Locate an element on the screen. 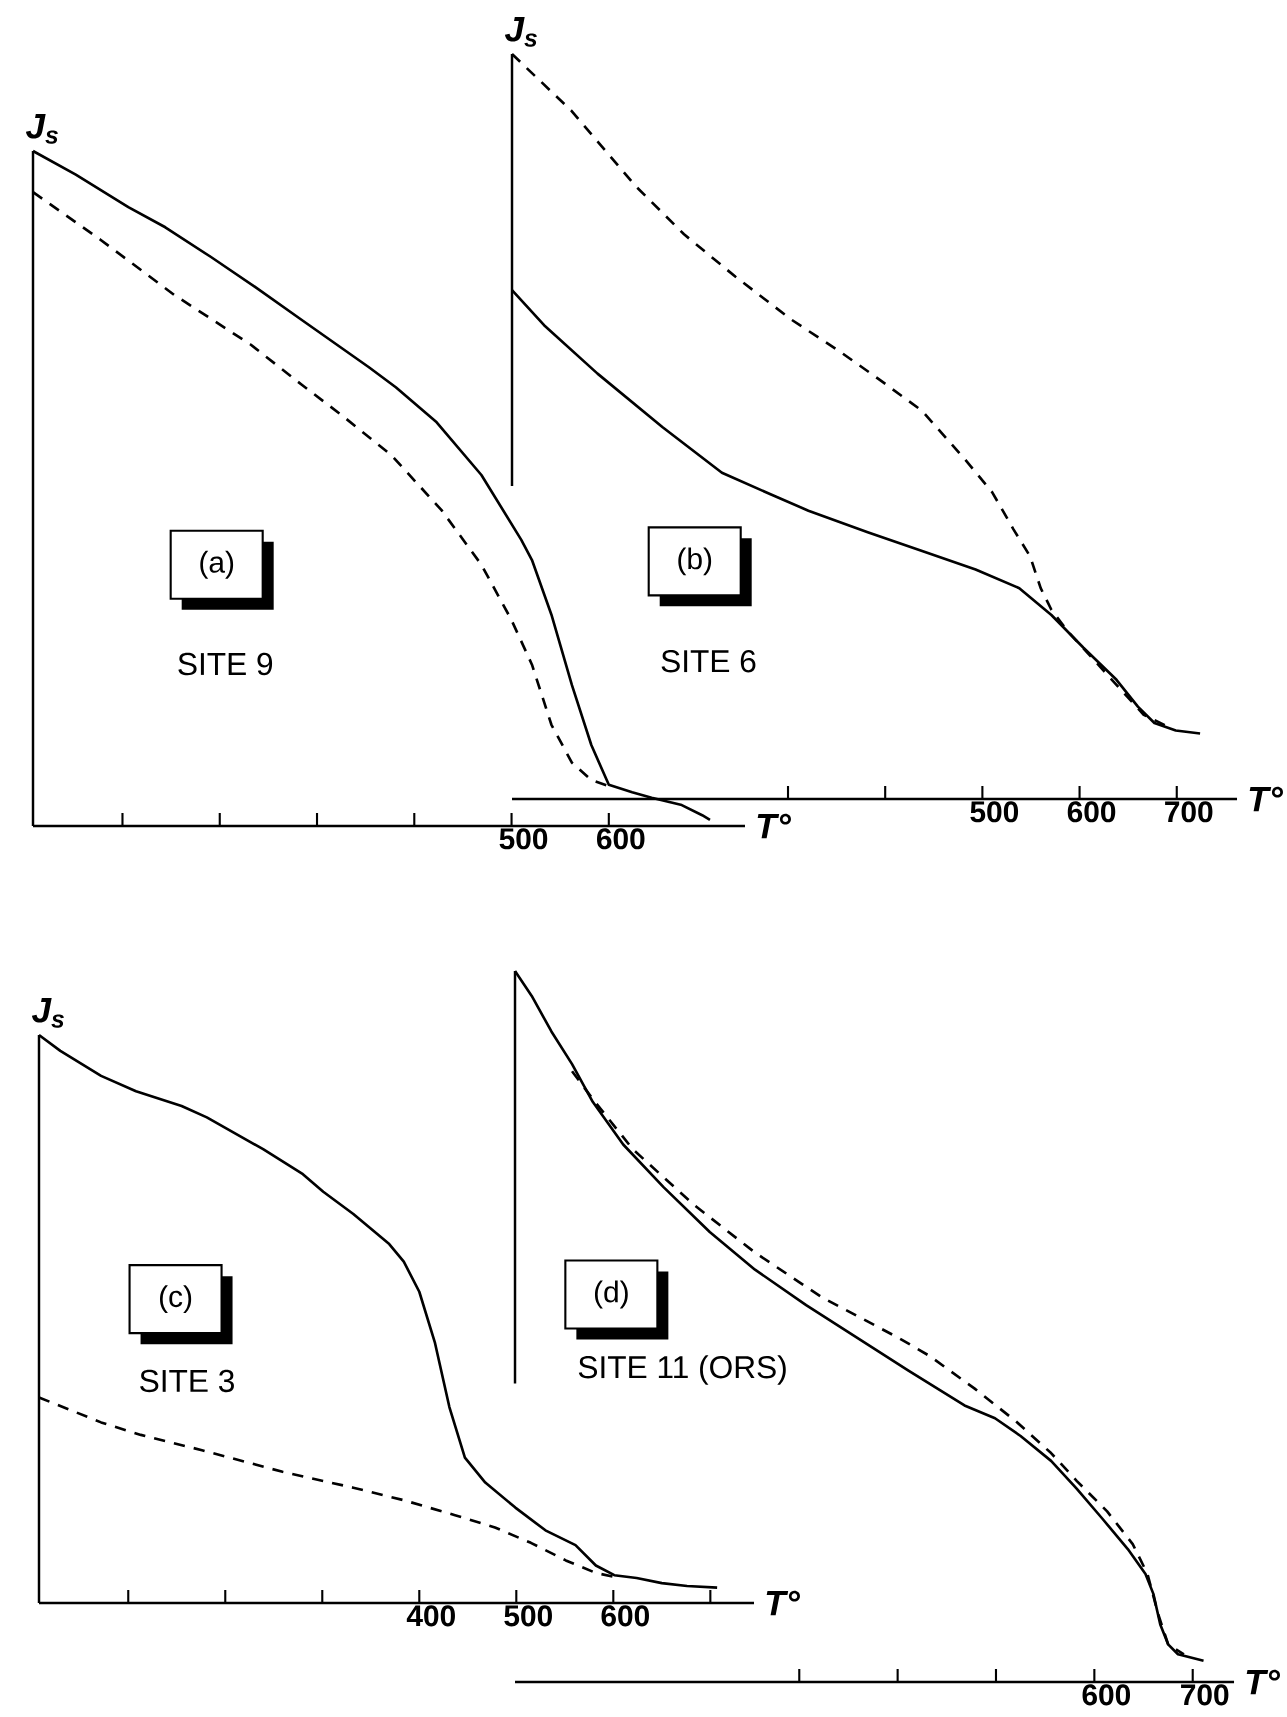  annotation: SITE 3 is located at coordinates (187, 1381).